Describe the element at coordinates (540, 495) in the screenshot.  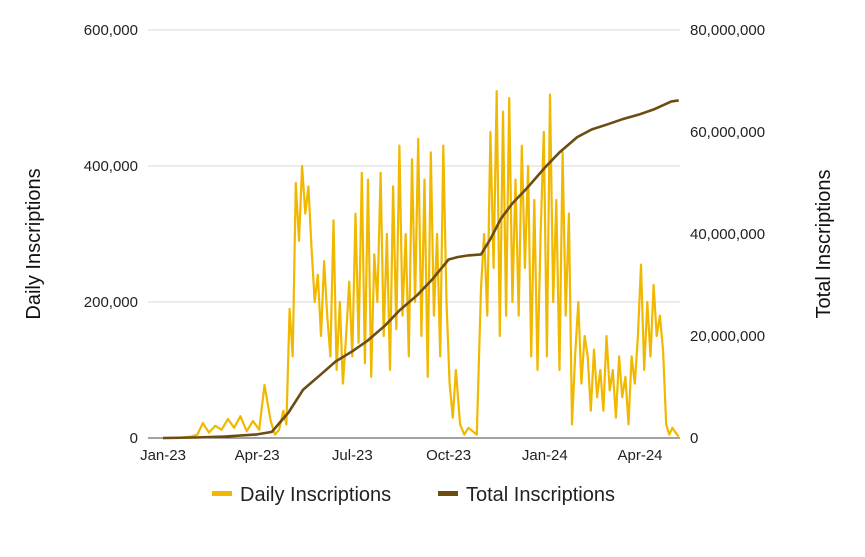
I see `legend-label-total: Total Inscriptions` at that location.